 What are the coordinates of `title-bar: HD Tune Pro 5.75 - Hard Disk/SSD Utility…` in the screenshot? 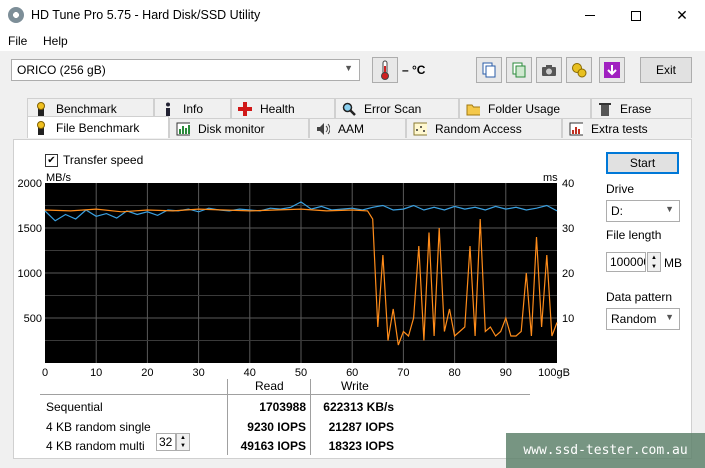 It's located at (352, 15).